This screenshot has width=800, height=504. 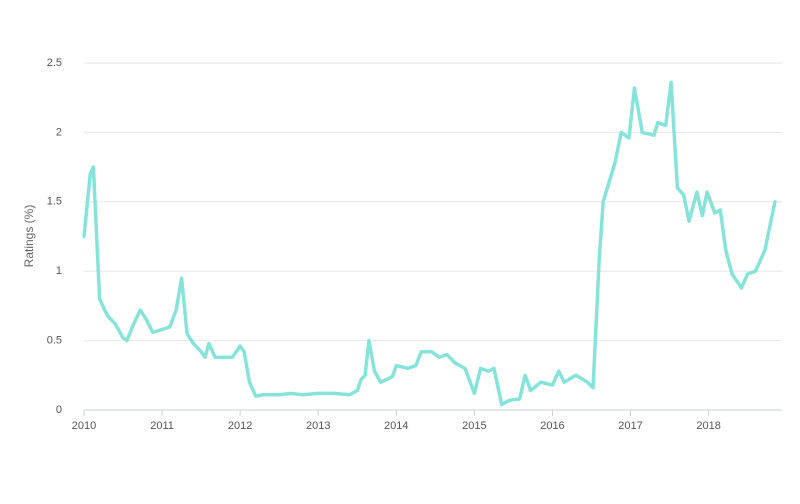 What do you see at coordinates (318, 426) in the screenshot?
I see `x-tick-label: 2013` at bounding box center [318, 426].